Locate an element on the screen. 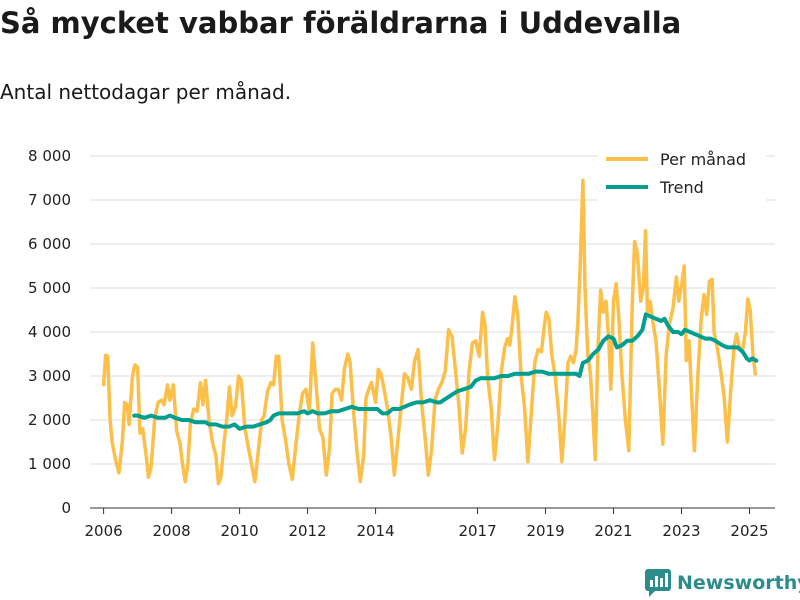 This screenshot has height=600, width=800. x-tick-label: 2017 is located at coordinates (477, 531).